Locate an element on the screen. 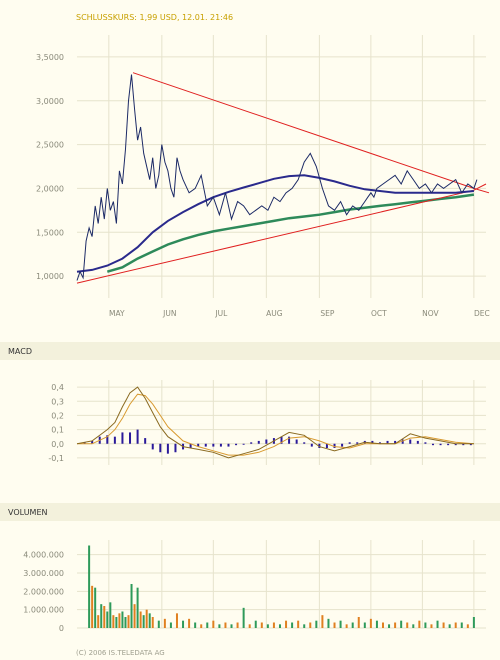 The height and width of the screenshot is (660, 500). price-month-label: JUL is located at coordinates (221, 313).